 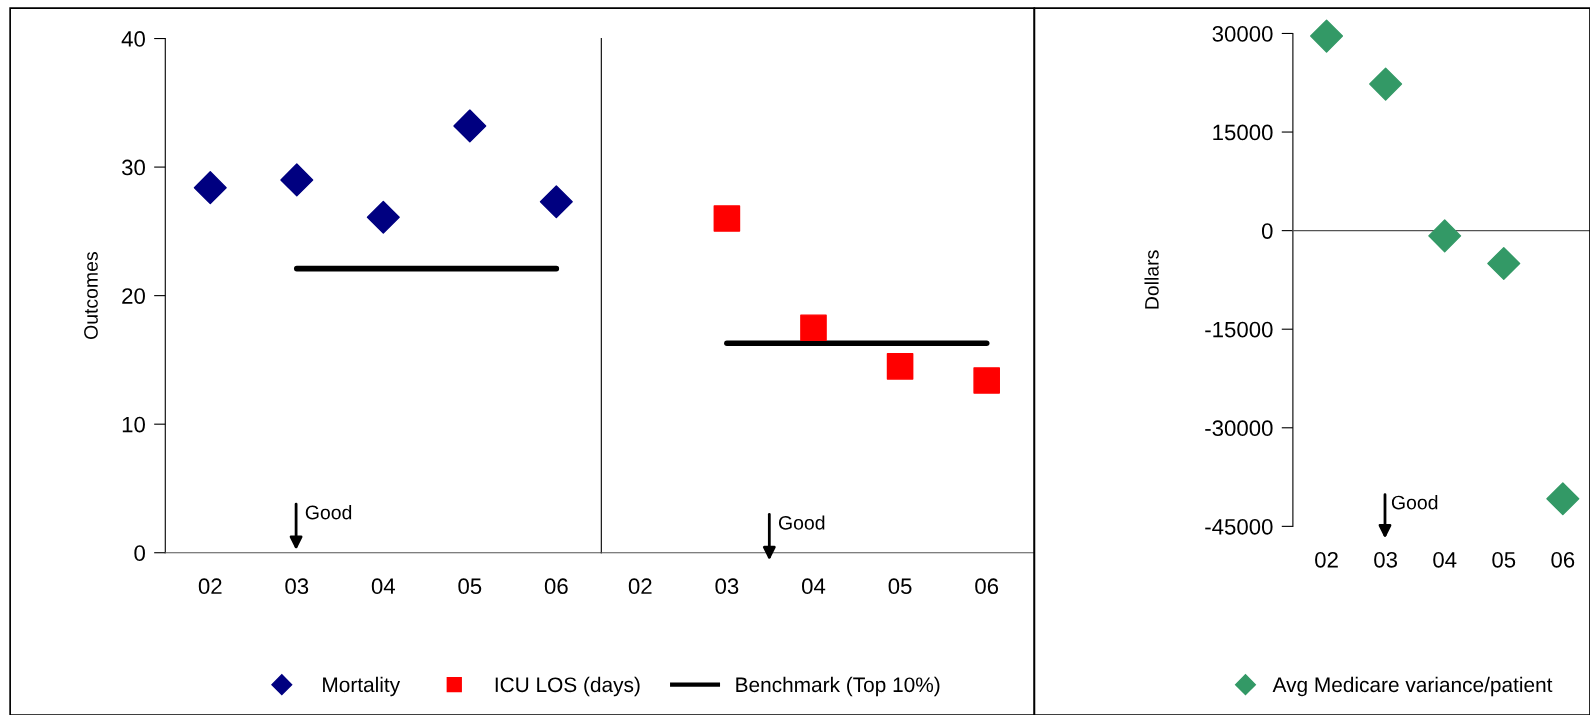 What do you see at coordinates (1239, 329) in the screenshot?
I see `y-tick-label: -15000` at bounding box center [1239, 329].